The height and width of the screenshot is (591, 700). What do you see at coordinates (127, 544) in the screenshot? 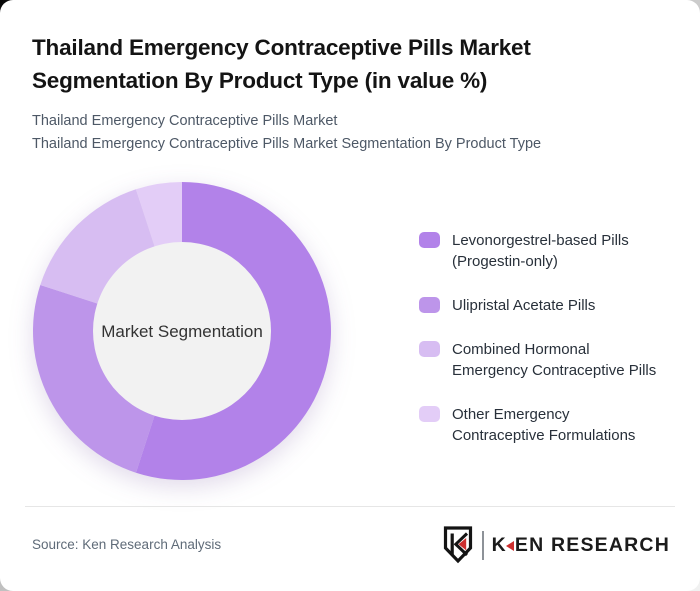
I see `source-note: Source: Ken Research Analysis` at bounding box center [127, 544].